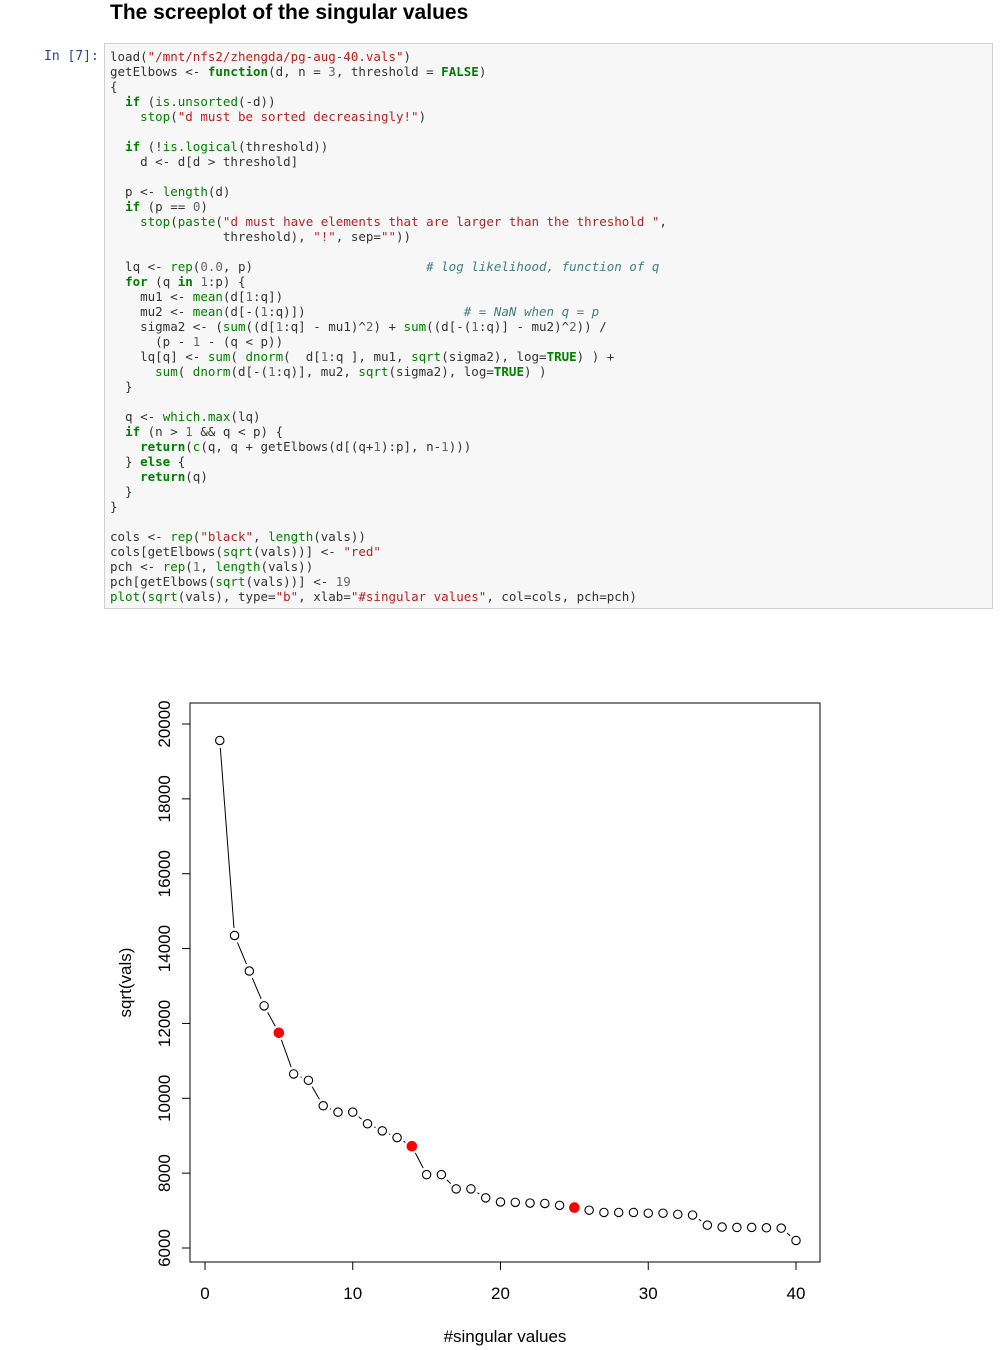 The image size is (1000, 1350). I want to click on code-token: paste, so click(196, 221).